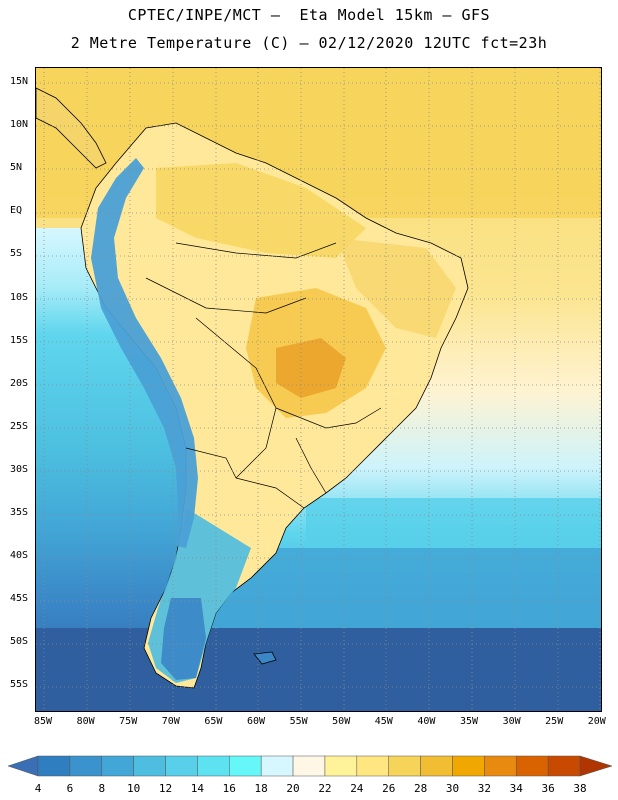  Describe the element at coordinates (265, 658) in the screenshot. I see `falkland-islands` at that location.